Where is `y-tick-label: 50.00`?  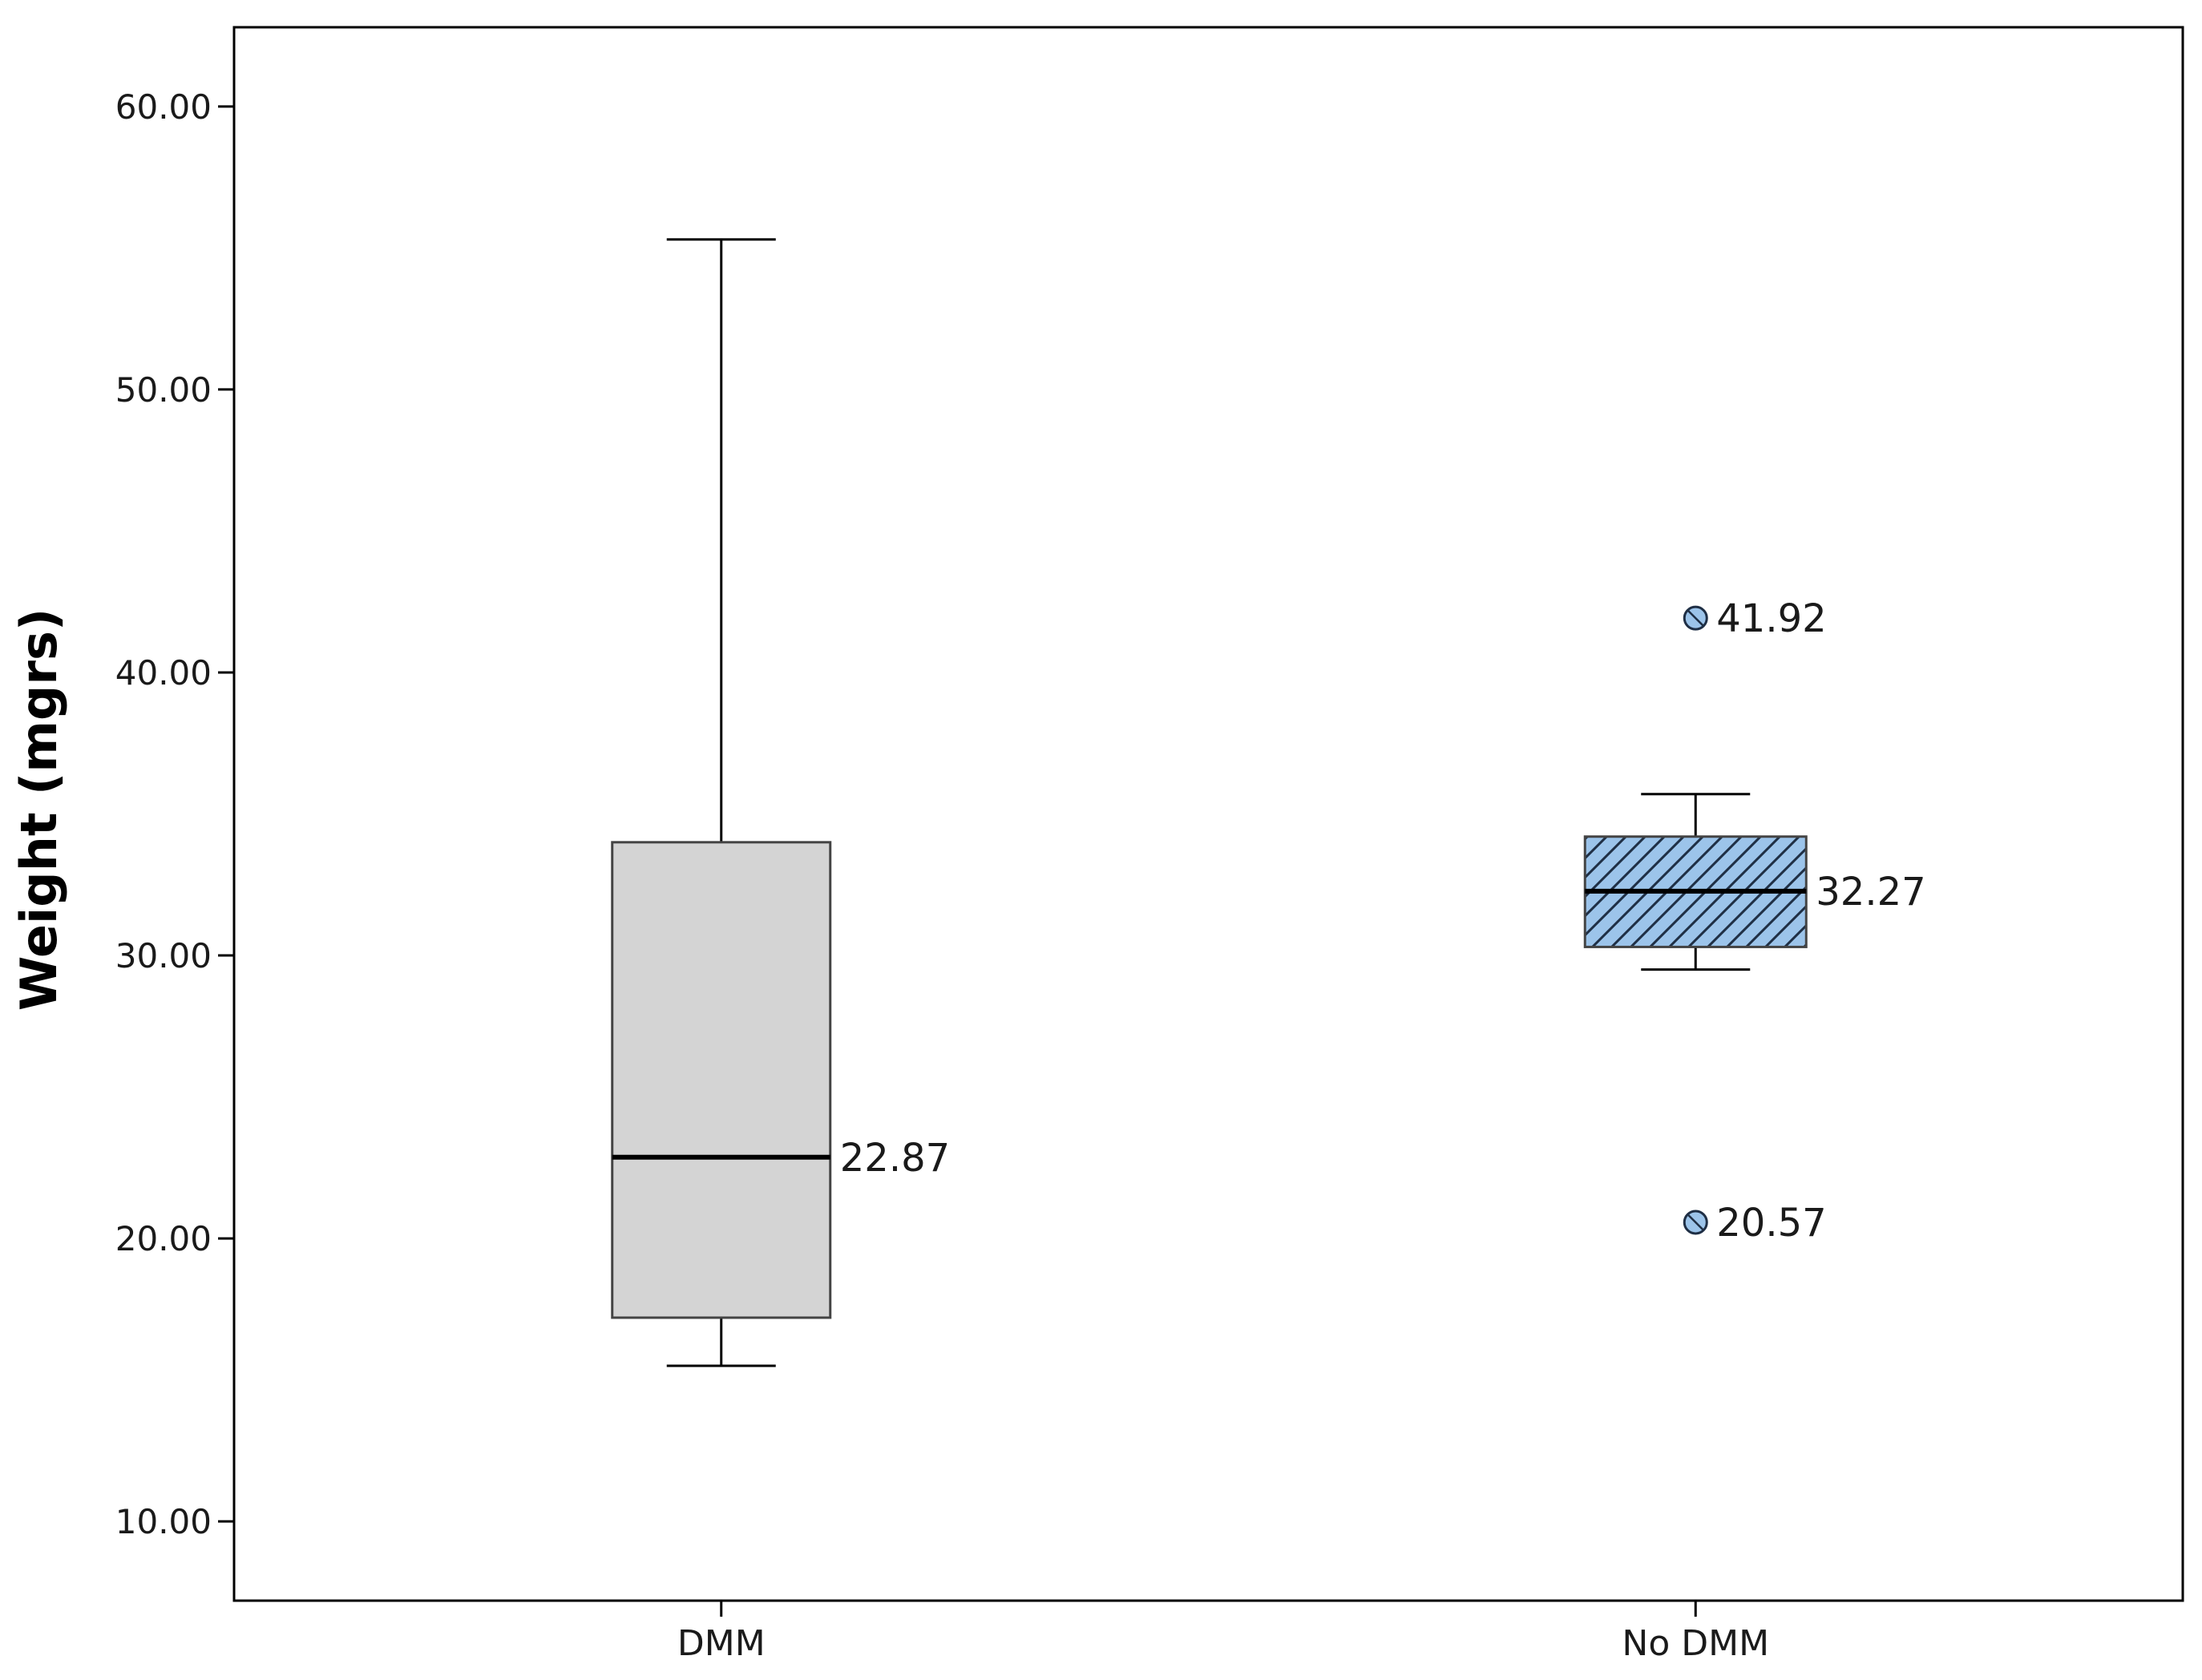
y-tick-label: 50.00 is located at coordinates (163, 390).